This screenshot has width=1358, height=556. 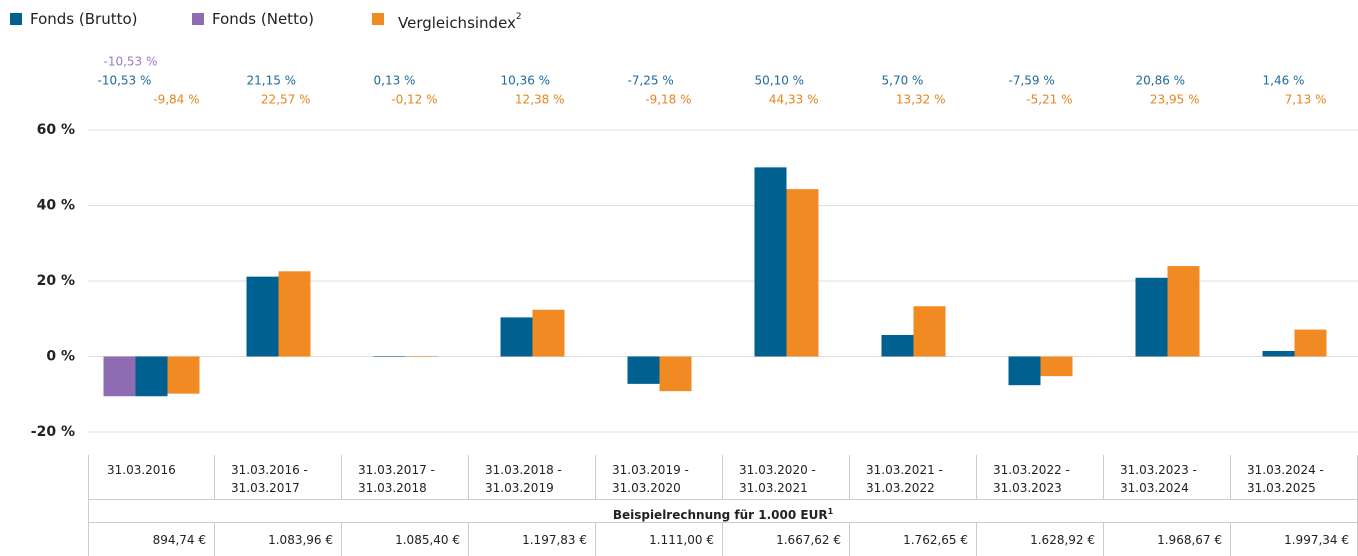 I want to click on data-label: 13,32 %, so click(x=921, y=100).